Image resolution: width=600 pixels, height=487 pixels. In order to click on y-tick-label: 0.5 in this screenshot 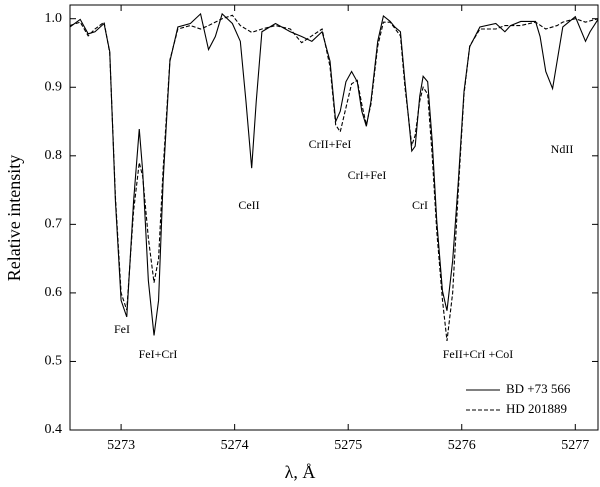, I will do `click(54, 361)`.